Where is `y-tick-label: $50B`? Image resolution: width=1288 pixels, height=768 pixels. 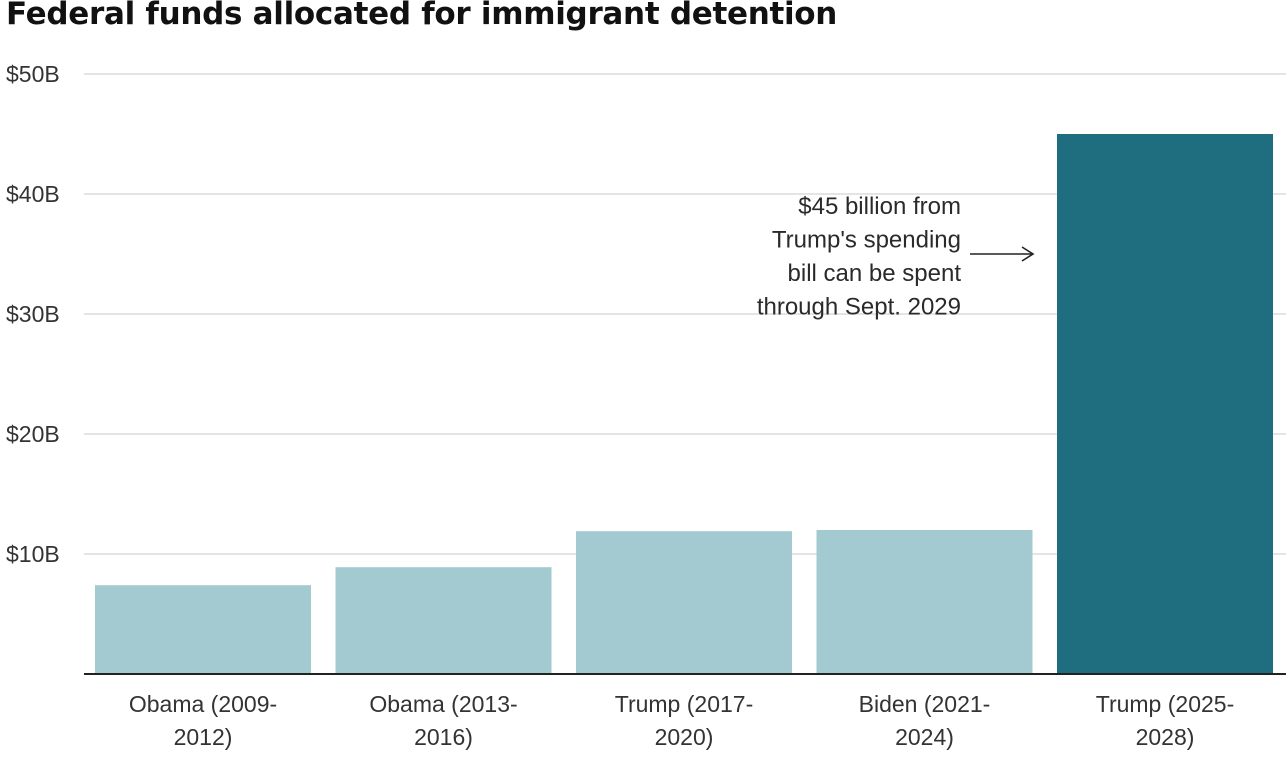
y-tick-label: $50B is located at coordinates (33, 74).